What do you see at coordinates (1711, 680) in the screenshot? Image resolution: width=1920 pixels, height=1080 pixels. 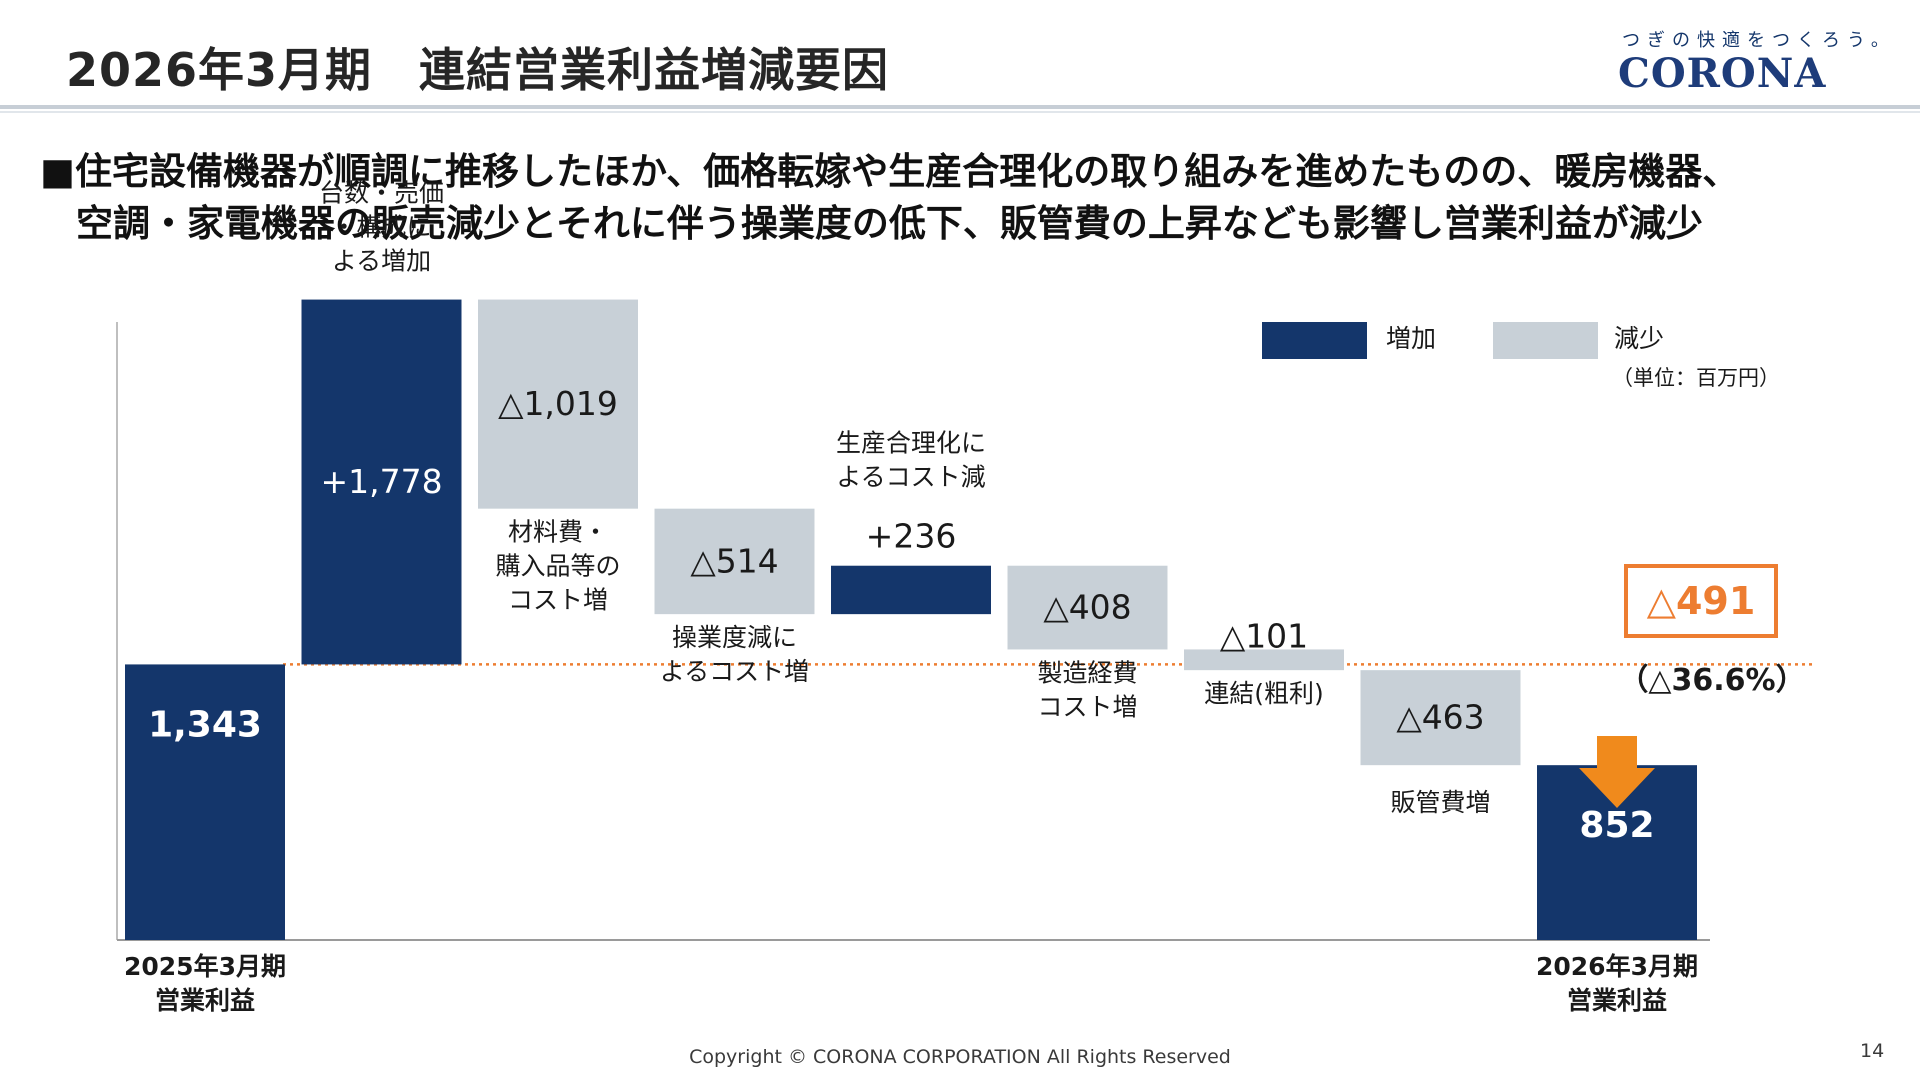 I see `change-percent: （△36.6%）` at bounding box center [1711, 680].